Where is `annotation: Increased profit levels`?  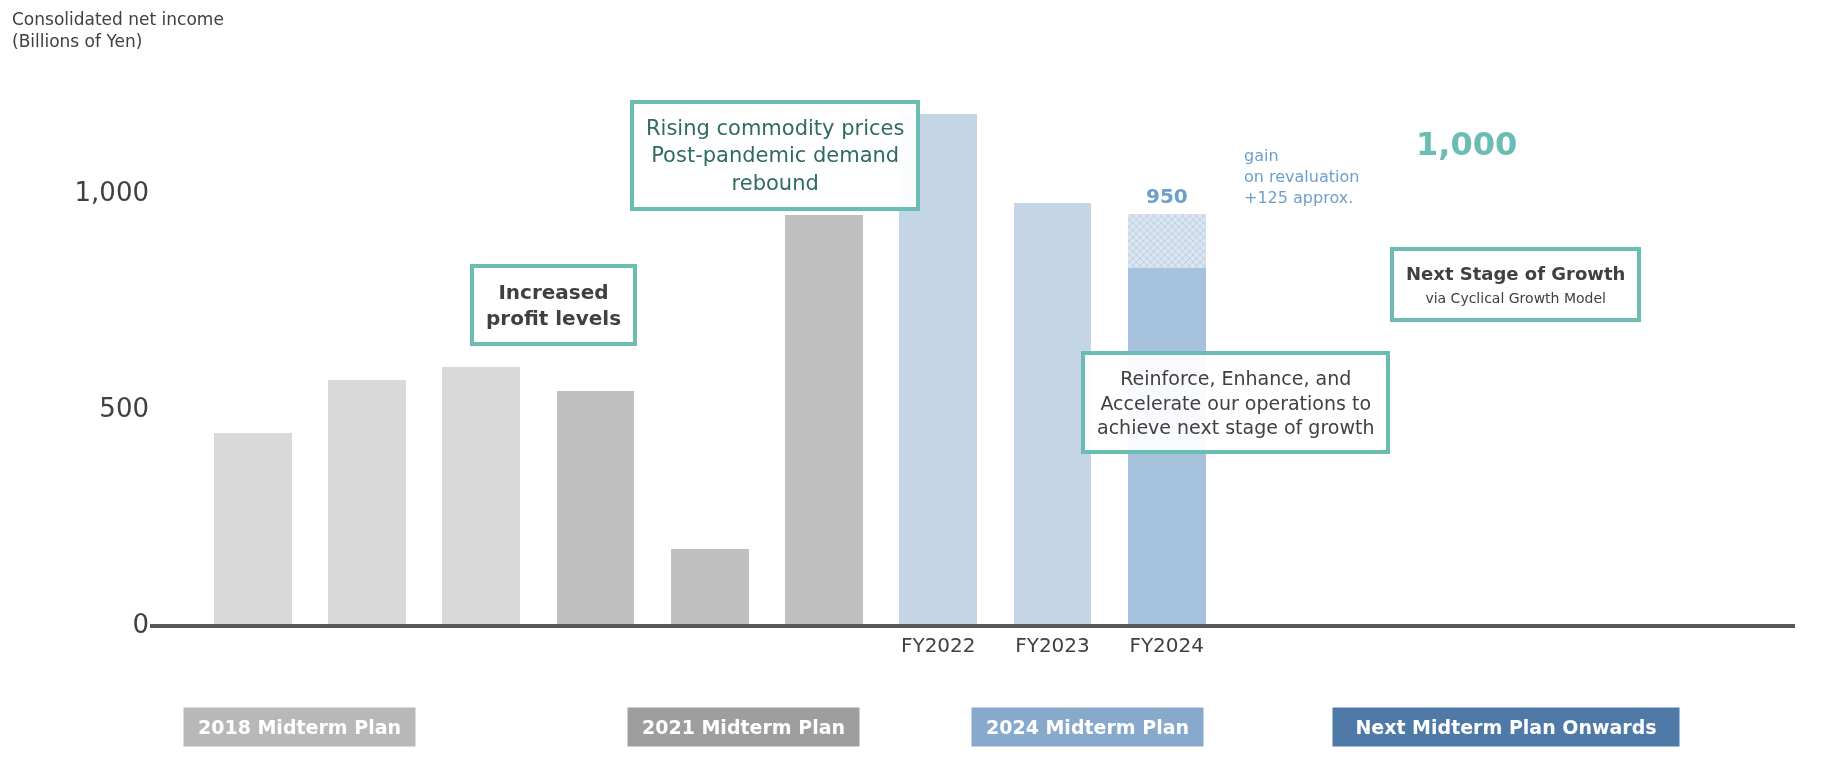 annotation: Increased profit levels is located at coordinates (554, 305).